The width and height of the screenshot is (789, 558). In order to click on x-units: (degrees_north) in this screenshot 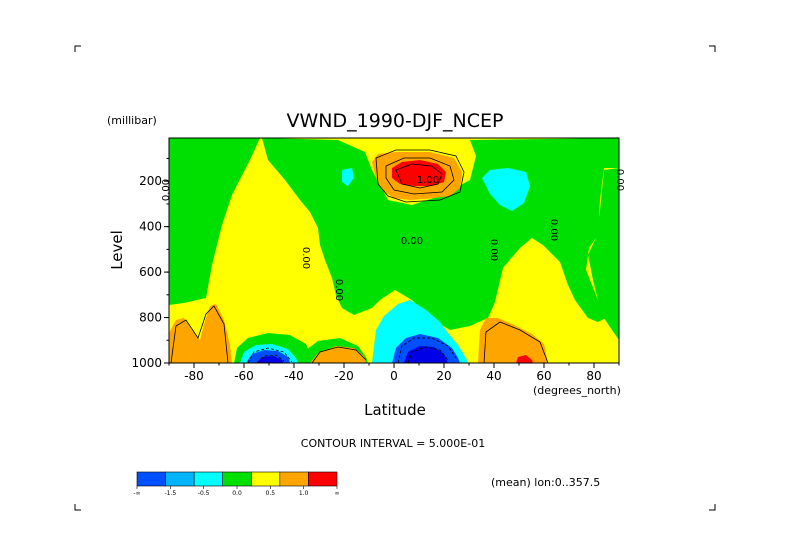, I will do `click(577, 390)`.